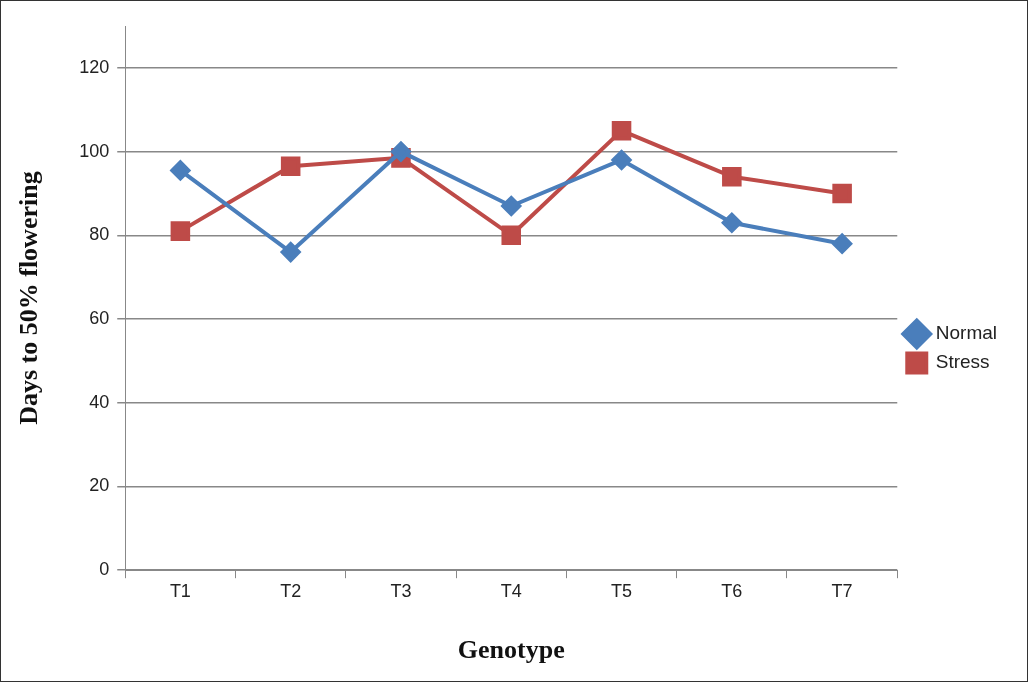 The image size is (1028, 682). Describe the element at coordinates (94, 150) in the screenshot. I see `y-tick-label: 100` at that location.